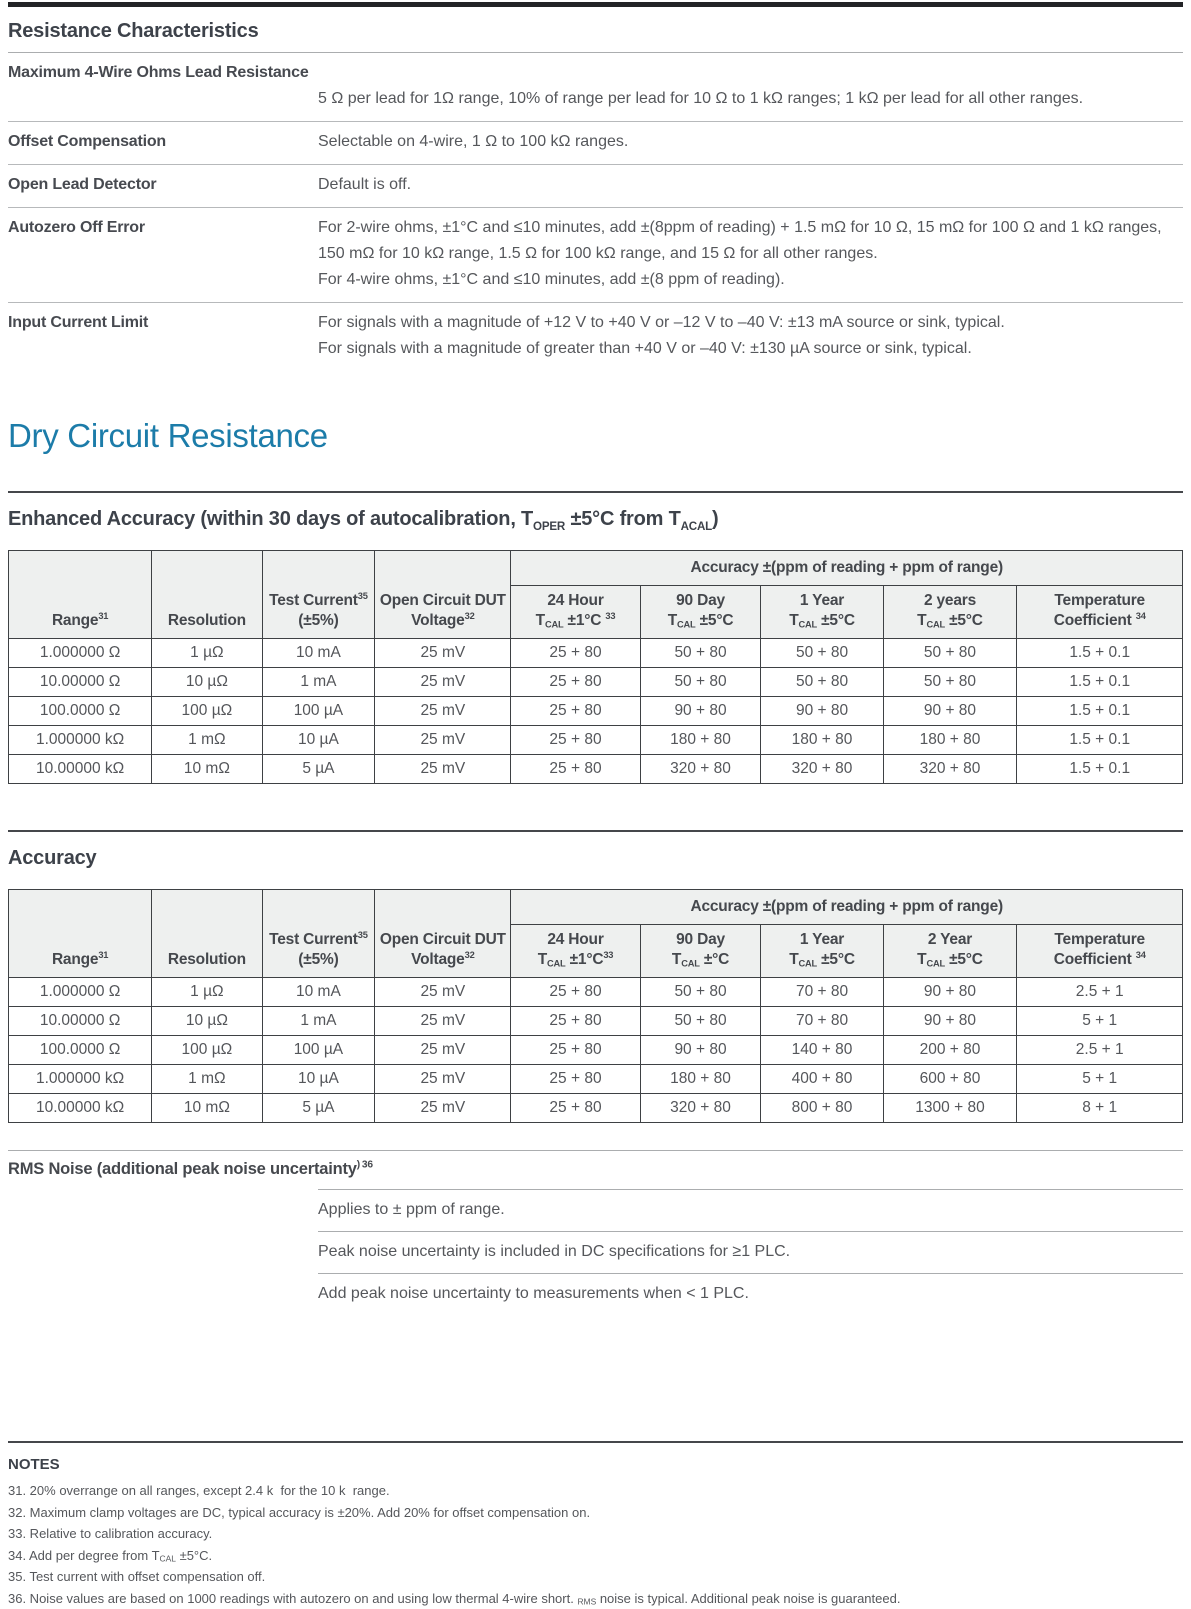 Image resolution: width=1191 pixels, height=1609 pixels. What do you see at coordinates (595, 1464) in the screenshot?
I see `section-title-notes: NOTES` at bounding box center [595, 1464].